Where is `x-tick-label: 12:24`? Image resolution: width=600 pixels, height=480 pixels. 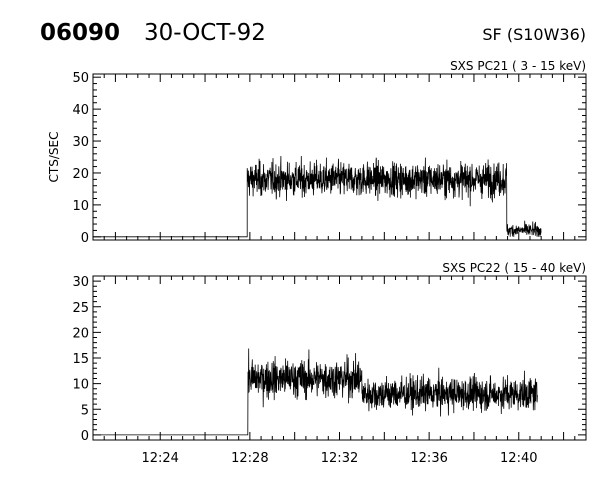 x-tick-label: 12:24 is located at coordinates (159, 458).